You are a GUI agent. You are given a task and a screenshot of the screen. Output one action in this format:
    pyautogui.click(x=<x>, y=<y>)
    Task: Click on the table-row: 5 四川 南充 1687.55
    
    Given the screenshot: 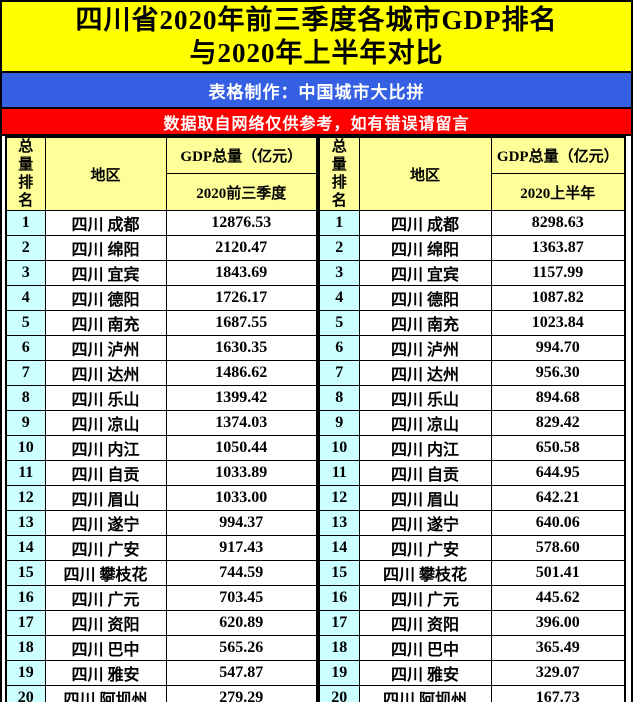 What is the action you would take?
    pyautogui.click(x=161, y=323)
    